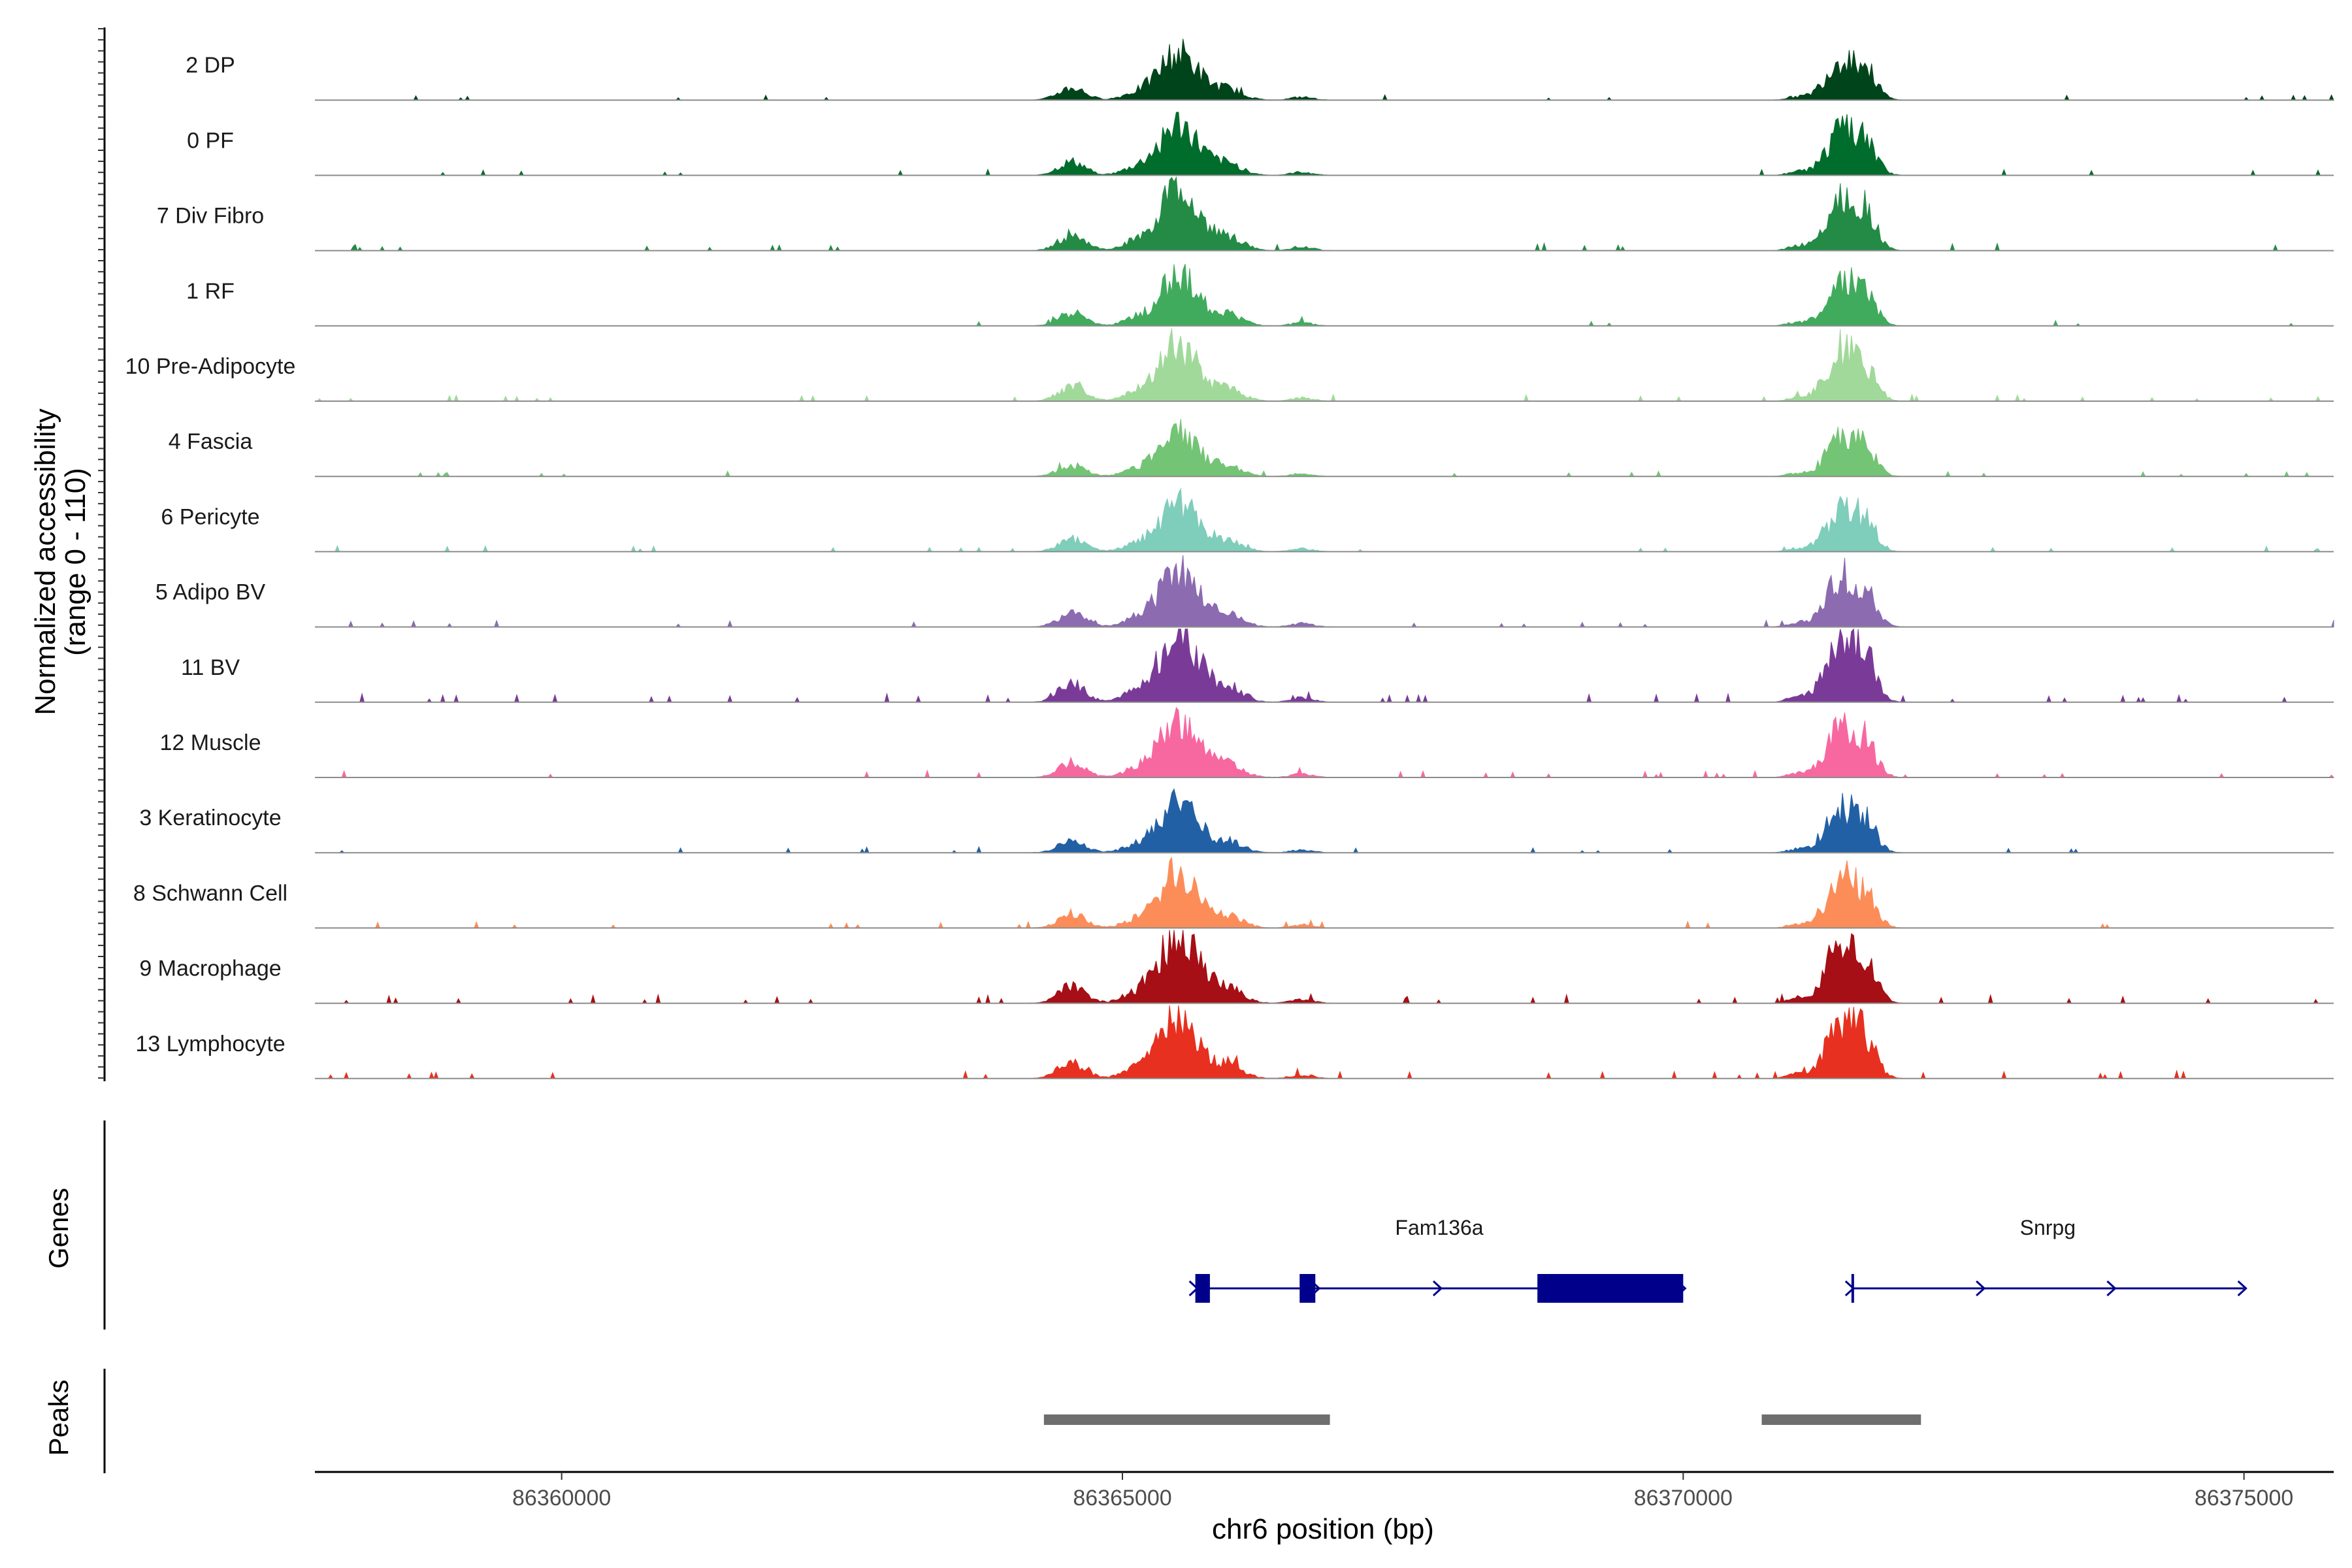 This screenshot has height=1568, width=2352. I want to click on track-label: 0 PF, so click(210, 140).